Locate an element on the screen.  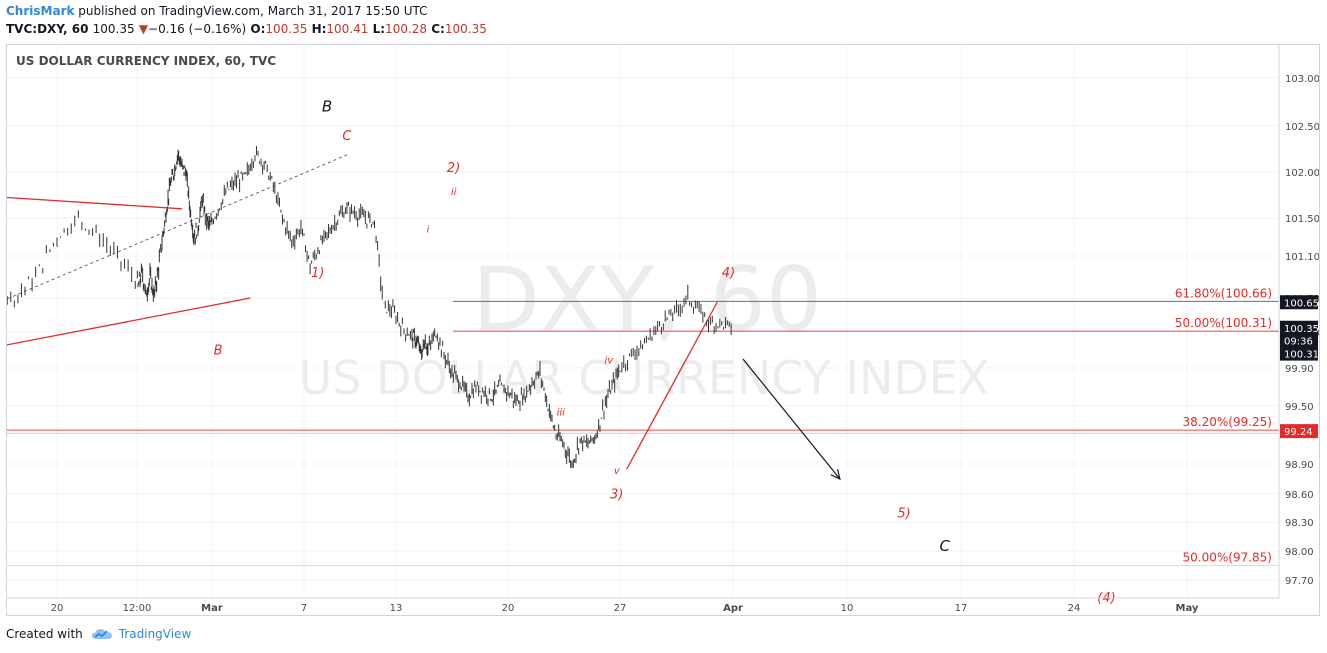
projection-arrow-line is located at coordinates (791, 419).